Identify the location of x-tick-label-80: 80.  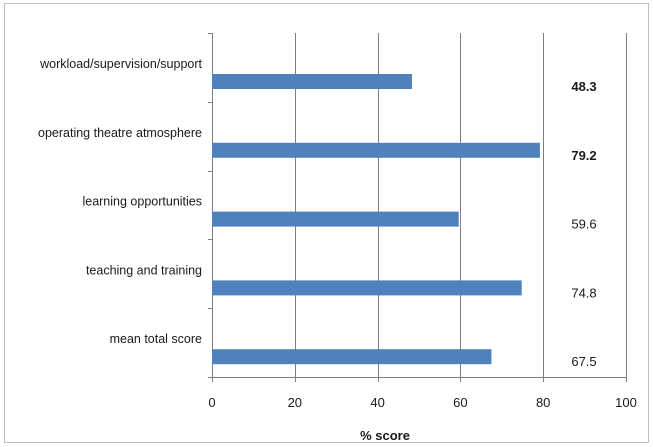
(543, 402).